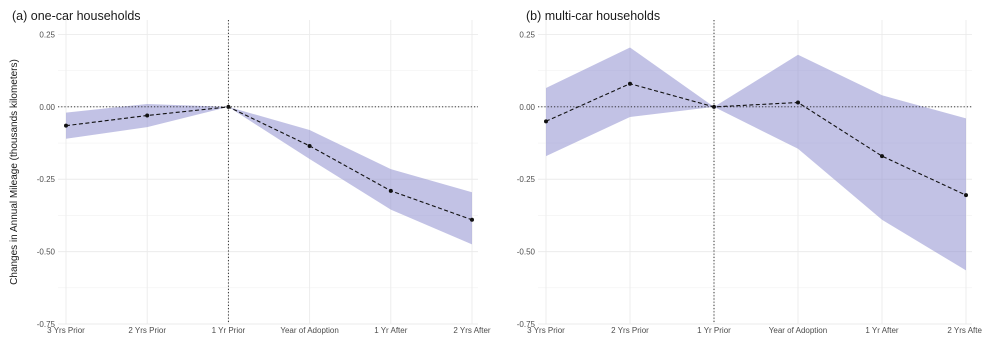  Describe the element at coordinates (593, 16) in the screenshot. I see `panel-title: (b) multi-car households` at that location.